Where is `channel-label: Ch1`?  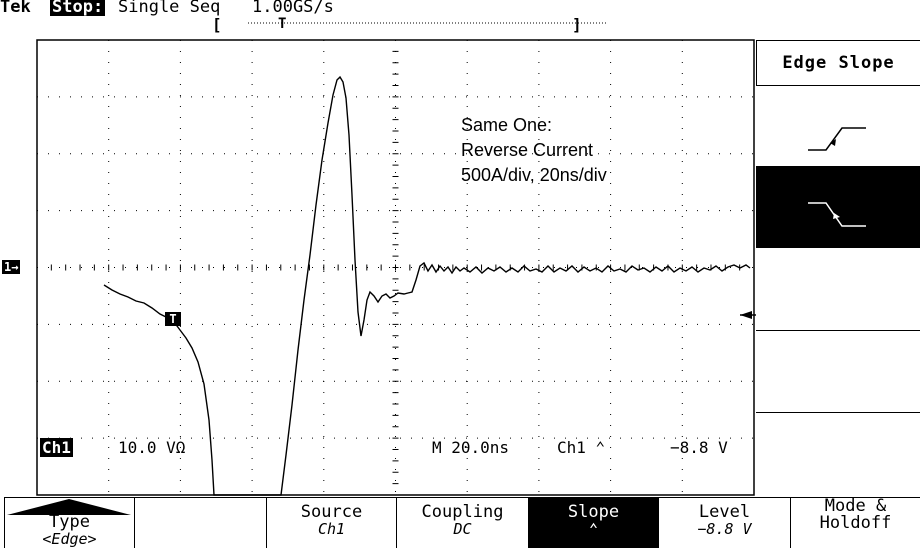
channel-label: Ch1 is located at coordinates (56, 447).